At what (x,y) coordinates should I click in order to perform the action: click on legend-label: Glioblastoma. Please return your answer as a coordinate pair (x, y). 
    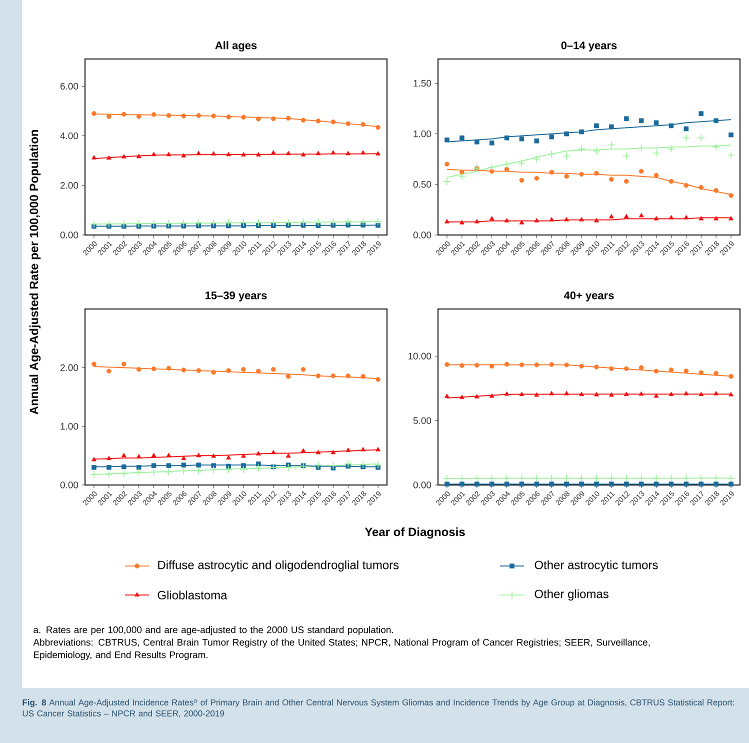
    Looking at the image, I should click on (193, 595).